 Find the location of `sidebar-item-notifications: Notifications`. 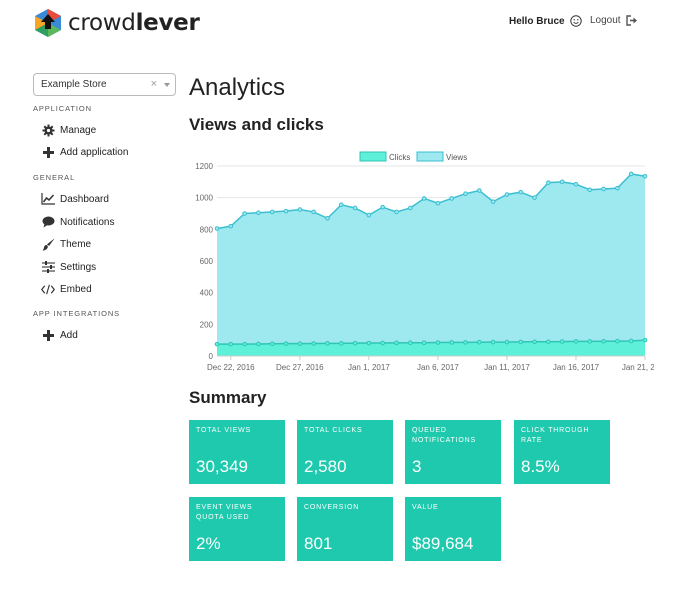

sidebar-item-notifications: Notifications is located at coordinates (77, 222).